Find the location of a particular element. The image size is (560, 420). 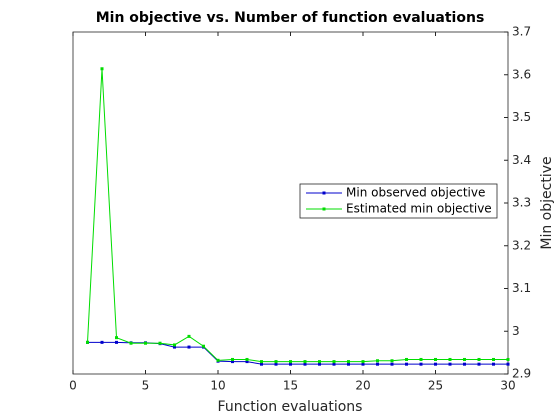

x-tick-label: 15 is located at coordinates (290, 386).